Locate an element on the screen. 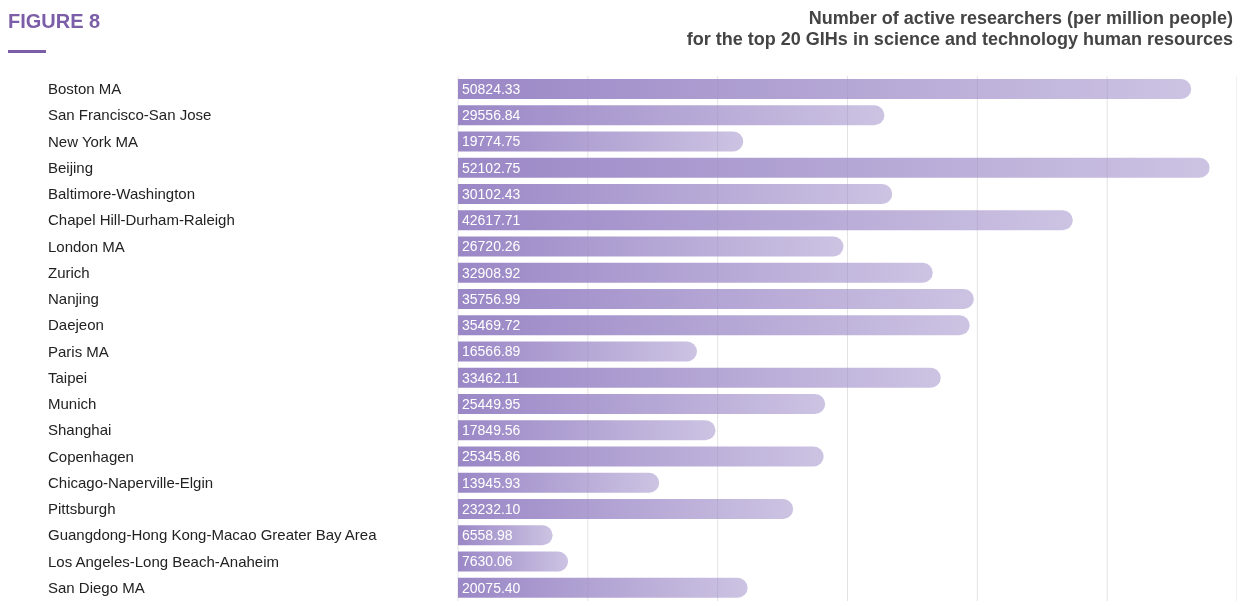  y-tick-label: Shanghai is located at coordinates (80, 430).